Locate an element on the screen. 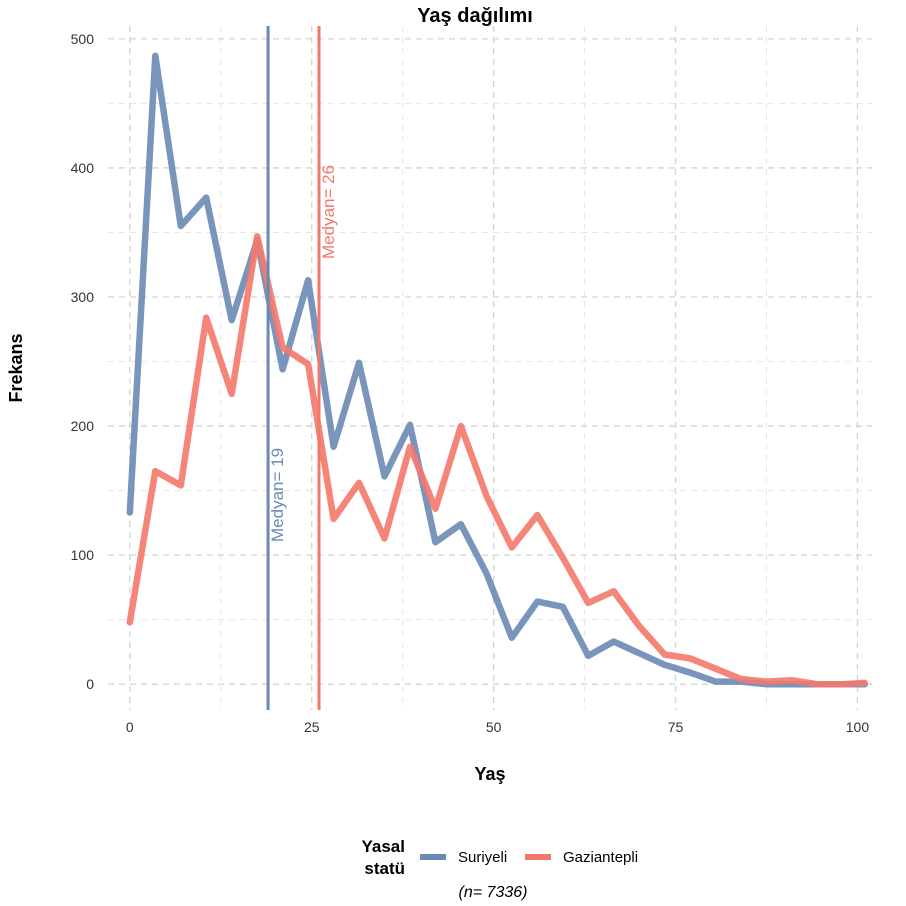 This screenshot has height=906, width=906. legend-title-line-1: Yasal is located at coordinates (384, 846).